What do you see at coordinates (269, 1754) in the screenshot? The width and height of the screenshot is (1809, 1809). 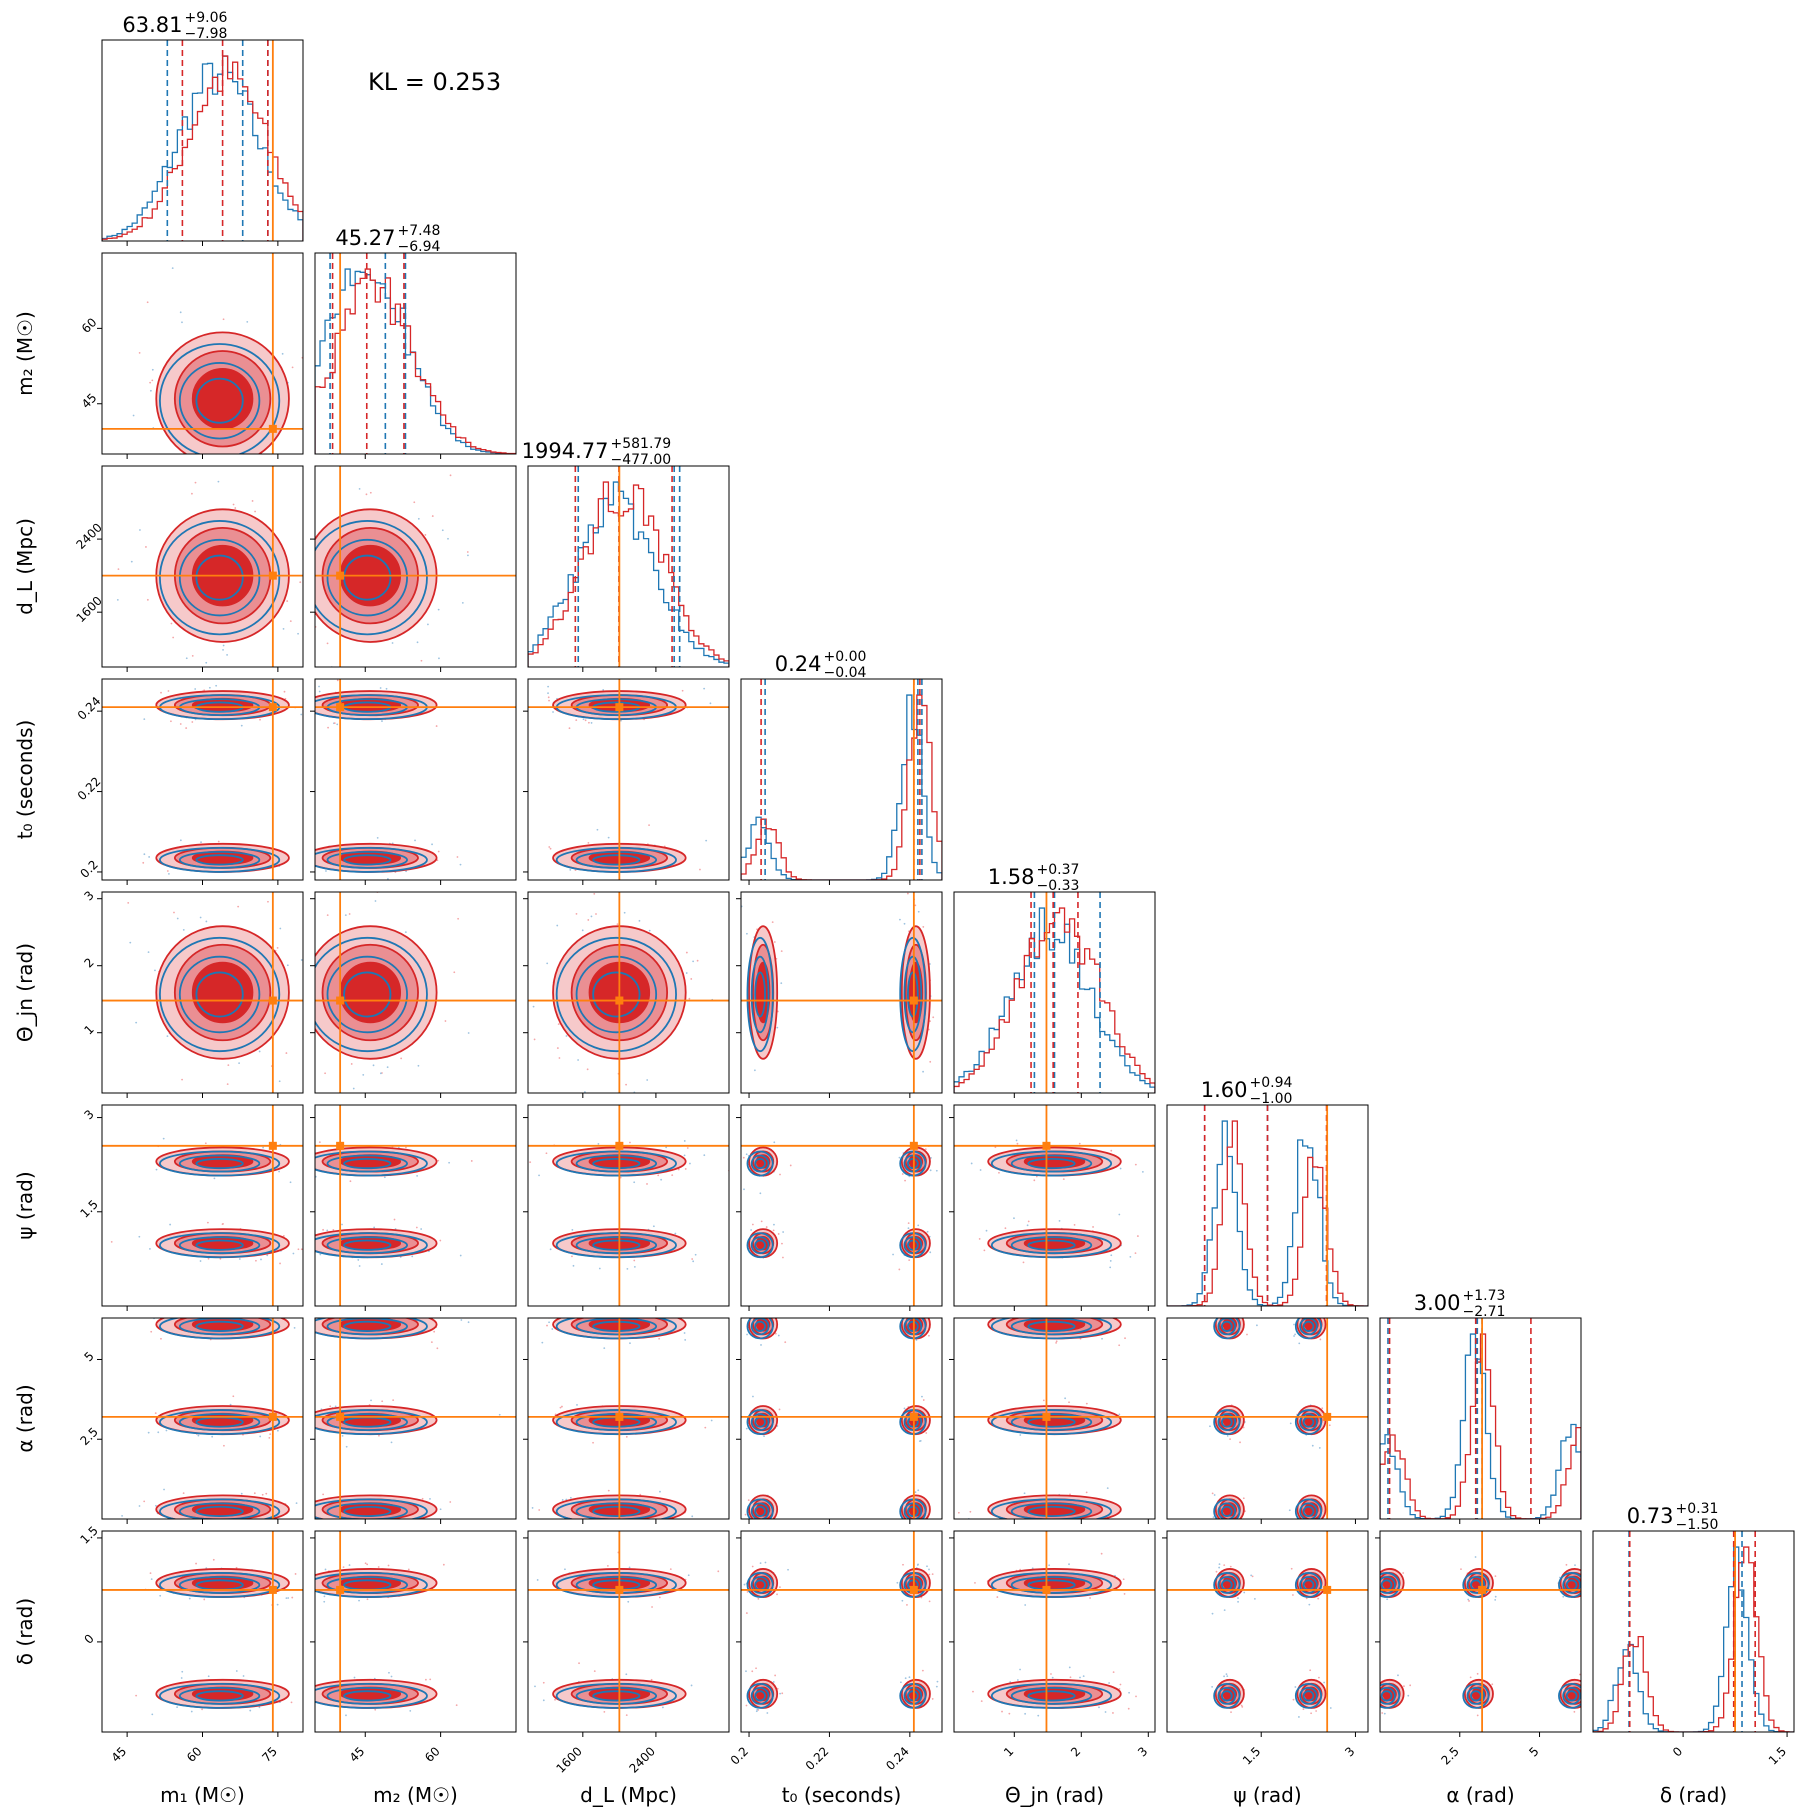 I see `x-tick-label: 75` at bounding box center [269, 1754].